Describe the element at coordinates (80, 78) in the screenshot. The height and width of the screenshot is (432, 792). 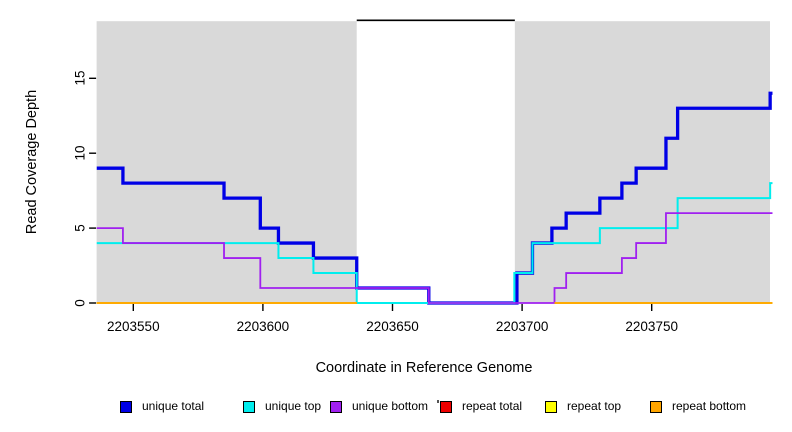
I see `y-axis-tick-label: 15` at that location.